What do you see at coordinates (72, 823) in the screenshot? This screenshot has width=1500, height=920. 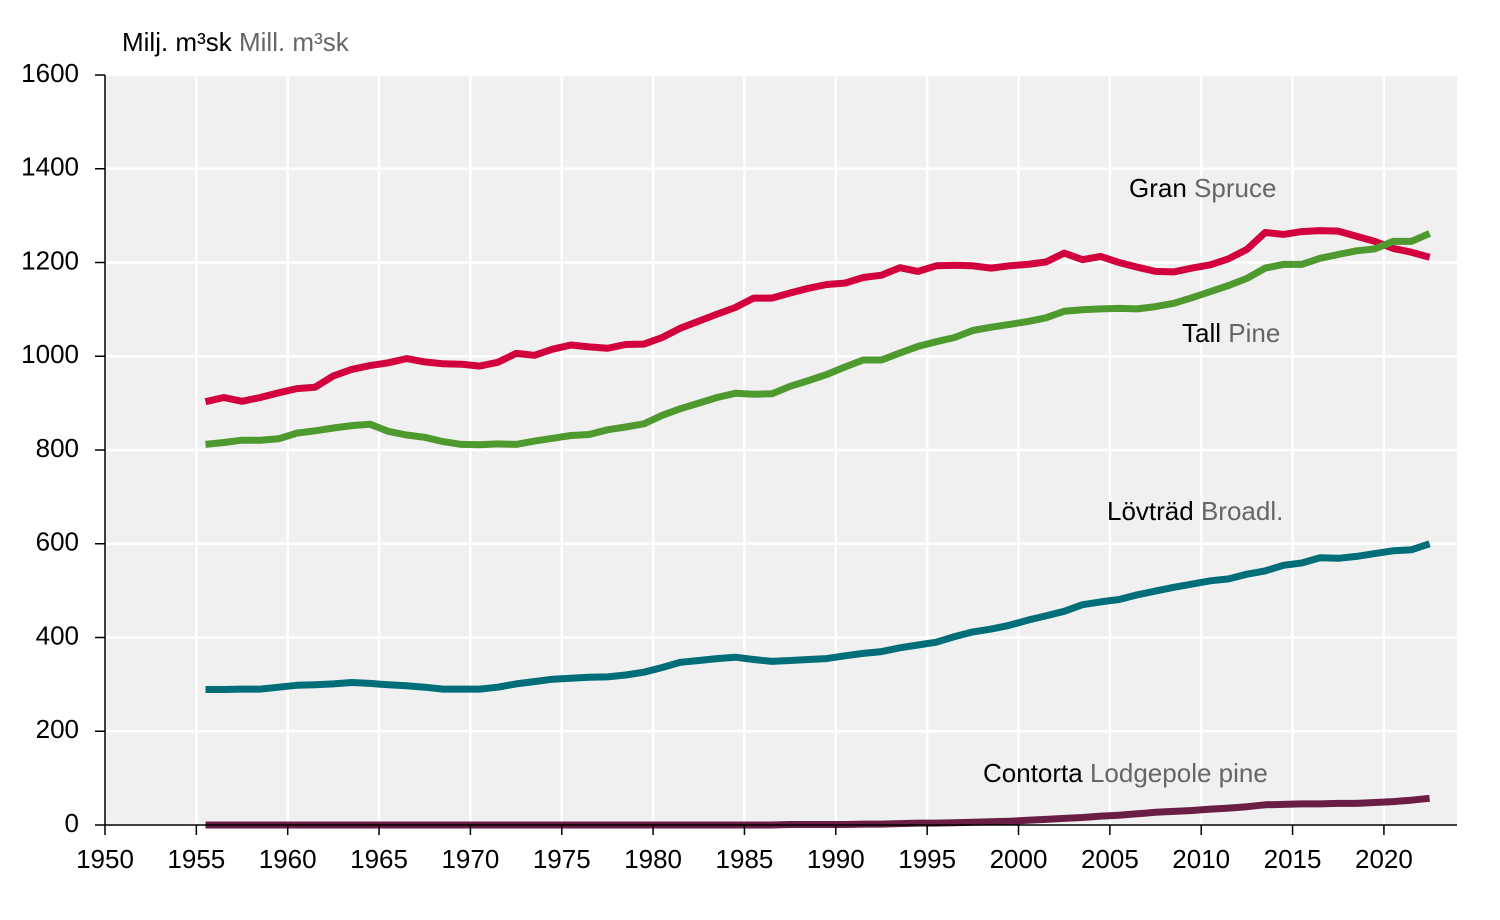 I see `y-tick-label: 0` at bounding box center [72, 823].